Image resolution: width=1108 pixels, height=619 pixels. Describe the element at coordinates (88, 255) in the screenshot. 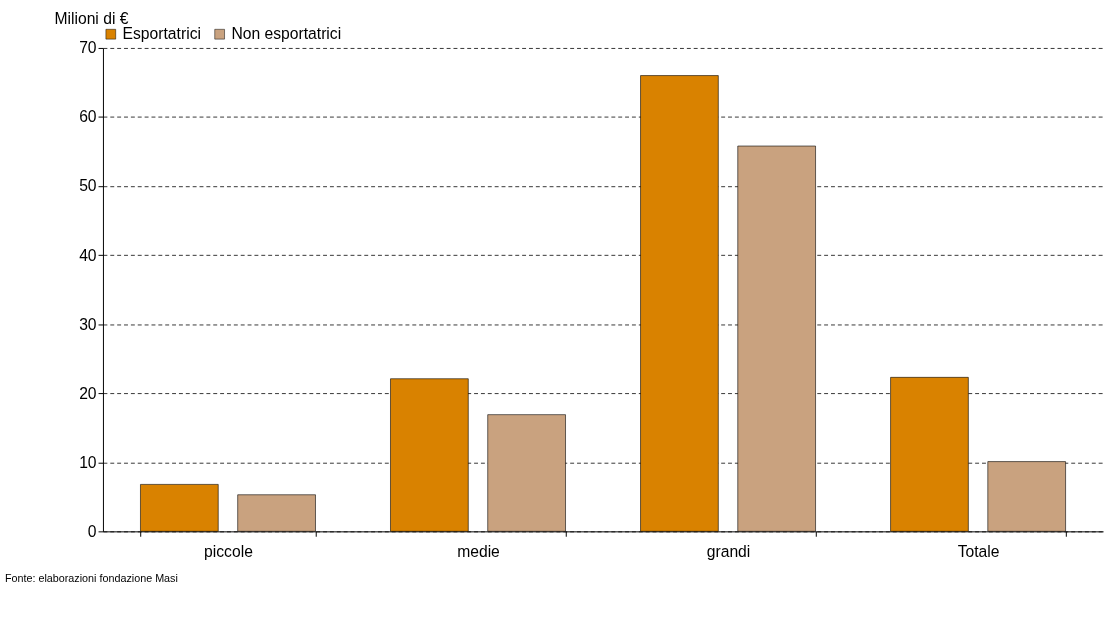

I see `y-tick-label: 40` at that location.